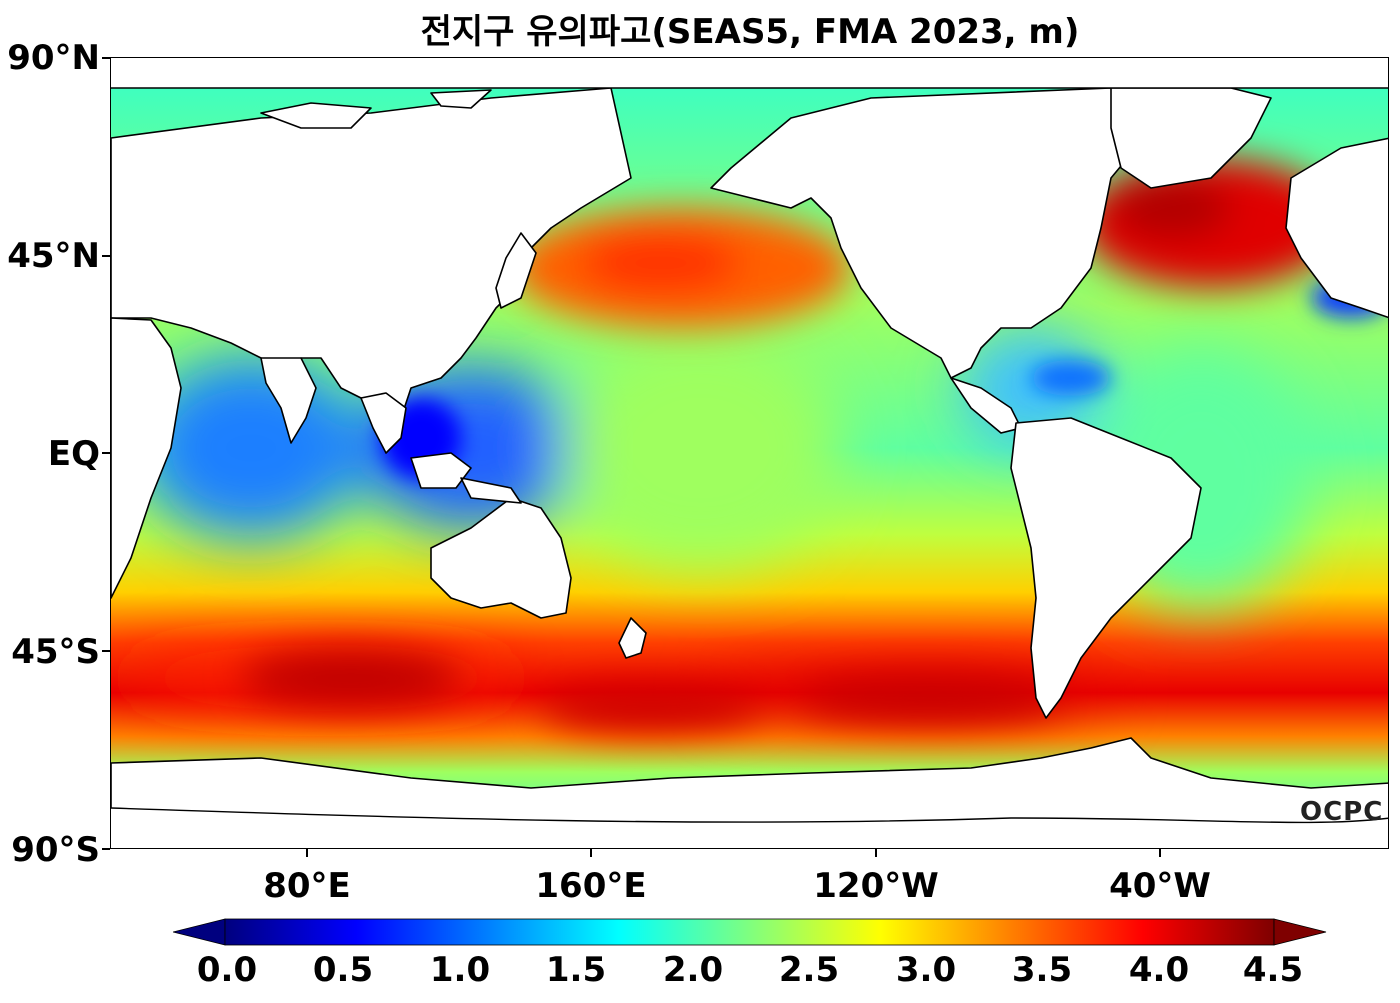 The image size is (1400, 1003). I want to click on colorbar-tick-label: 3.5, so click(1042, 970).